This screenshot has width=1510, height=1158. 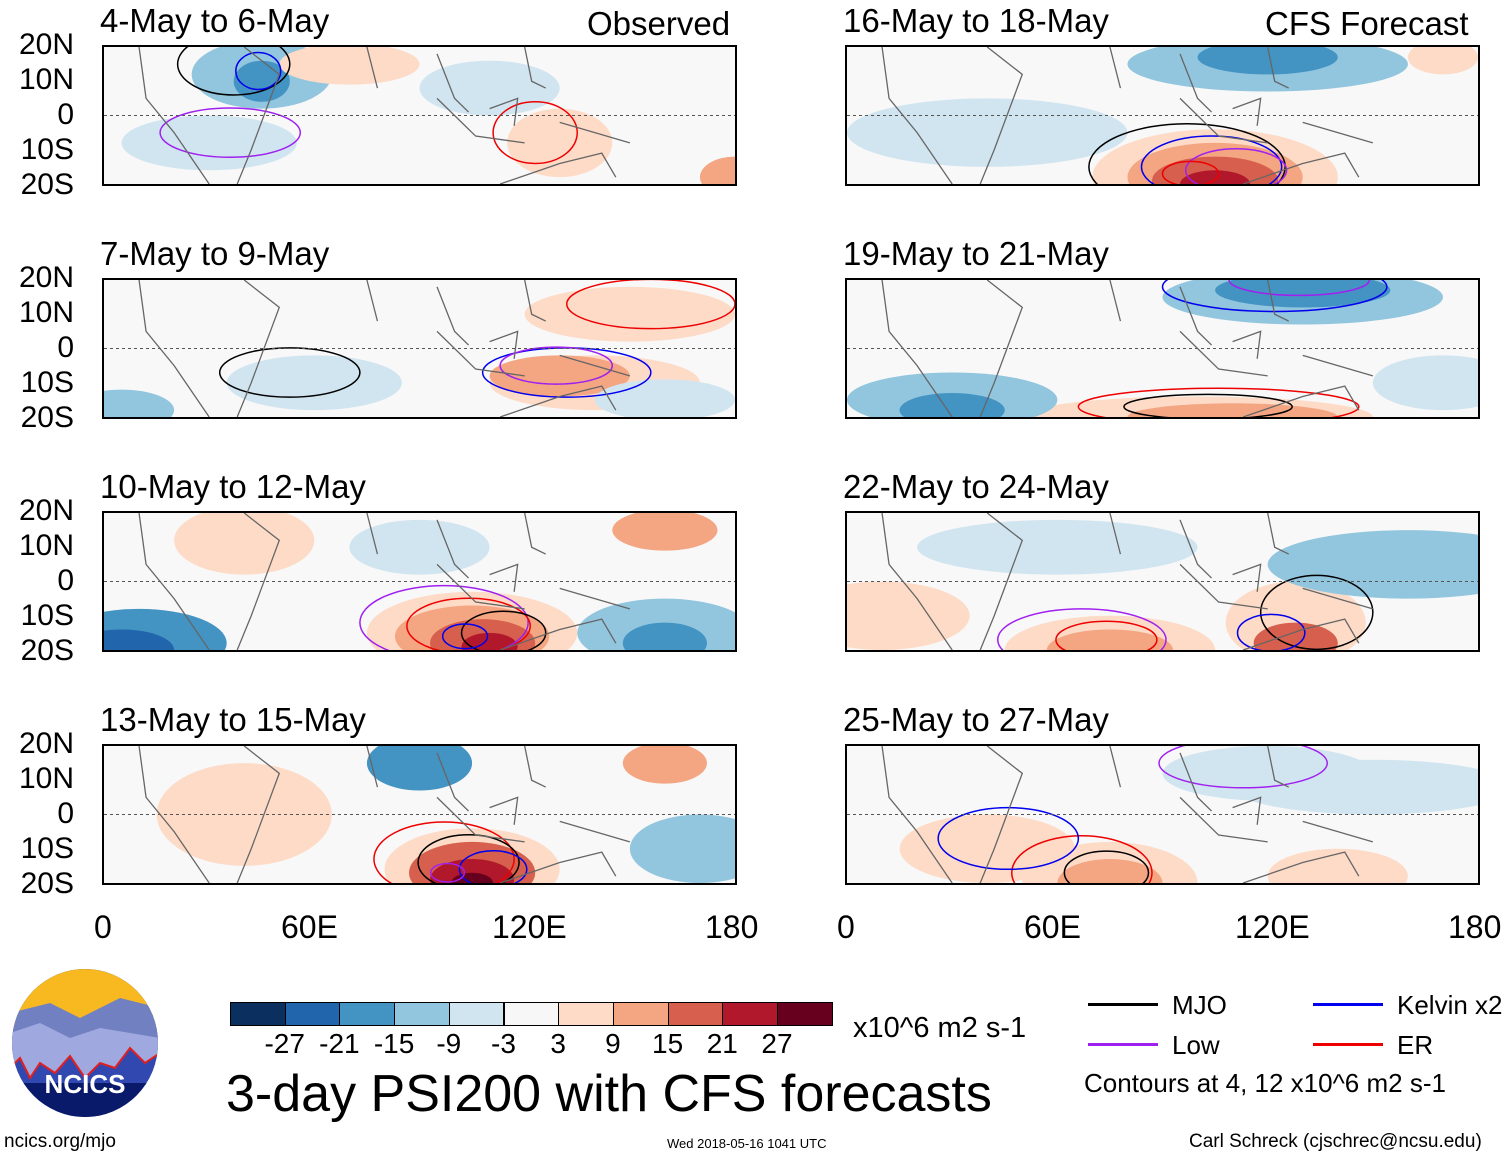 What do you see at coordinates (503, 1043) in the screenshot?
I see `colorbar-tick: -3` at bounding box center [503, 1043].